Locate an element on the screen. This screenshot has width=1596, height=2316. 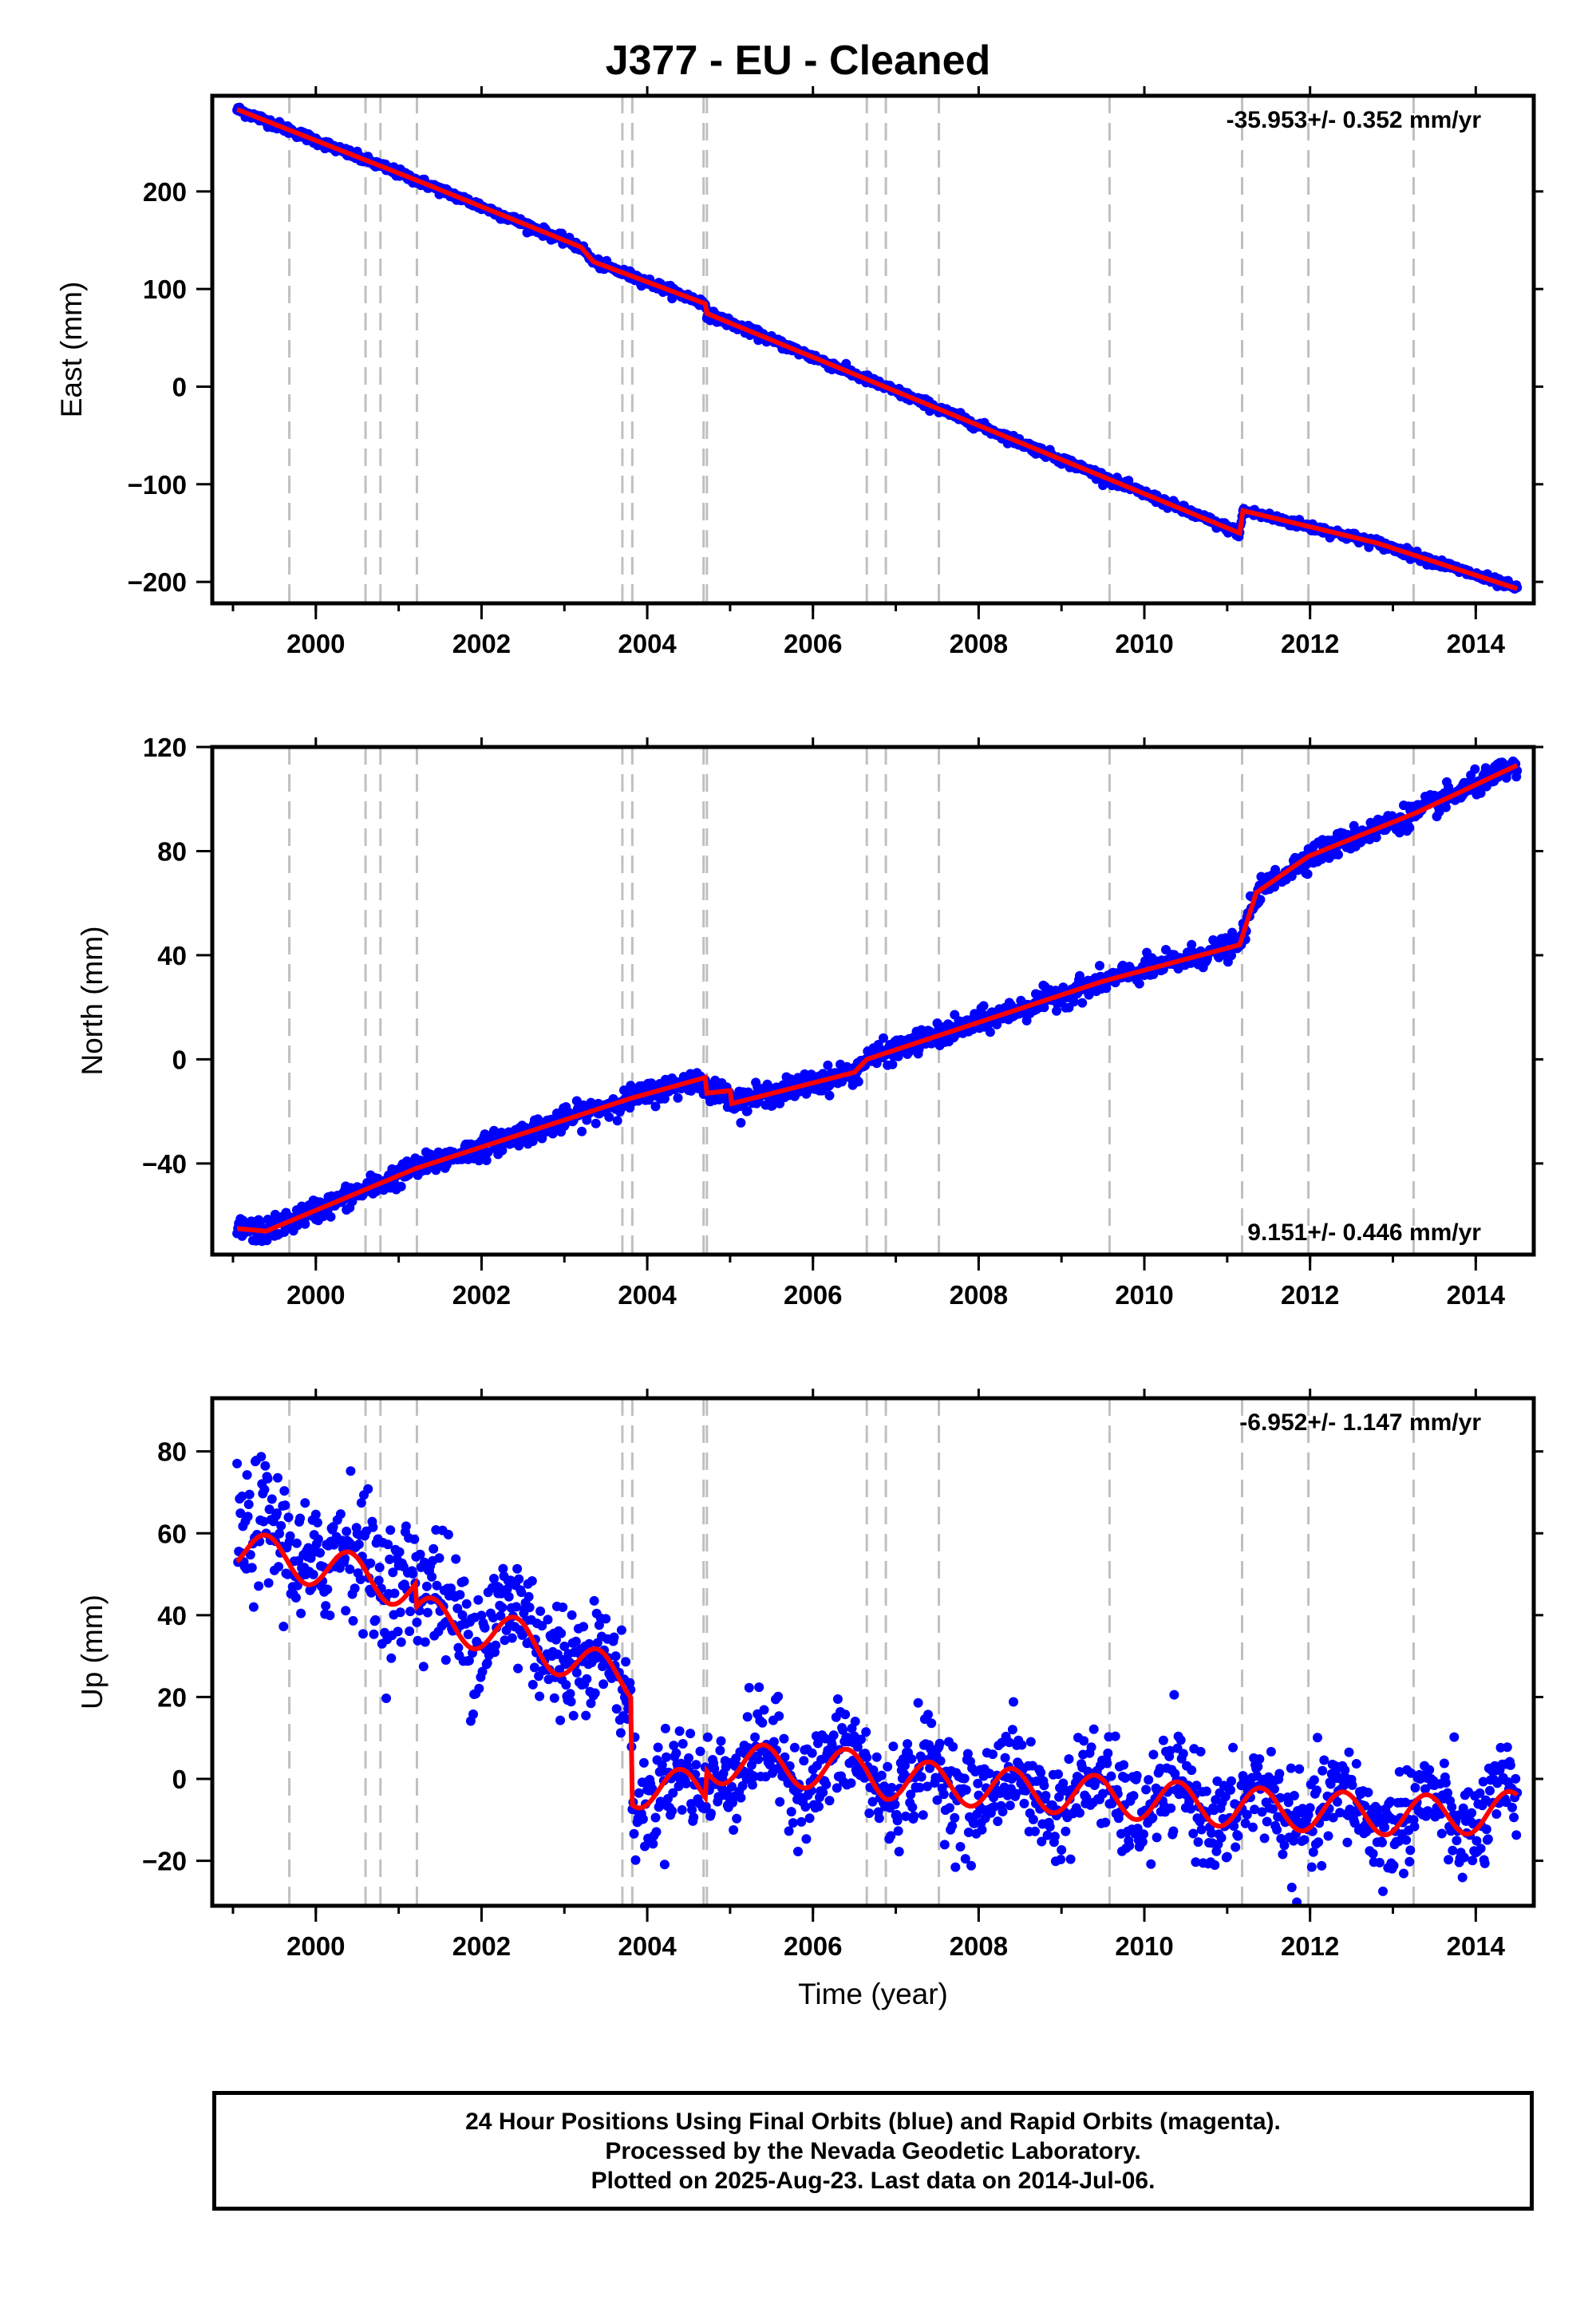
up-y-tick-label-0: −20 is located at coordinates (164, 1861).